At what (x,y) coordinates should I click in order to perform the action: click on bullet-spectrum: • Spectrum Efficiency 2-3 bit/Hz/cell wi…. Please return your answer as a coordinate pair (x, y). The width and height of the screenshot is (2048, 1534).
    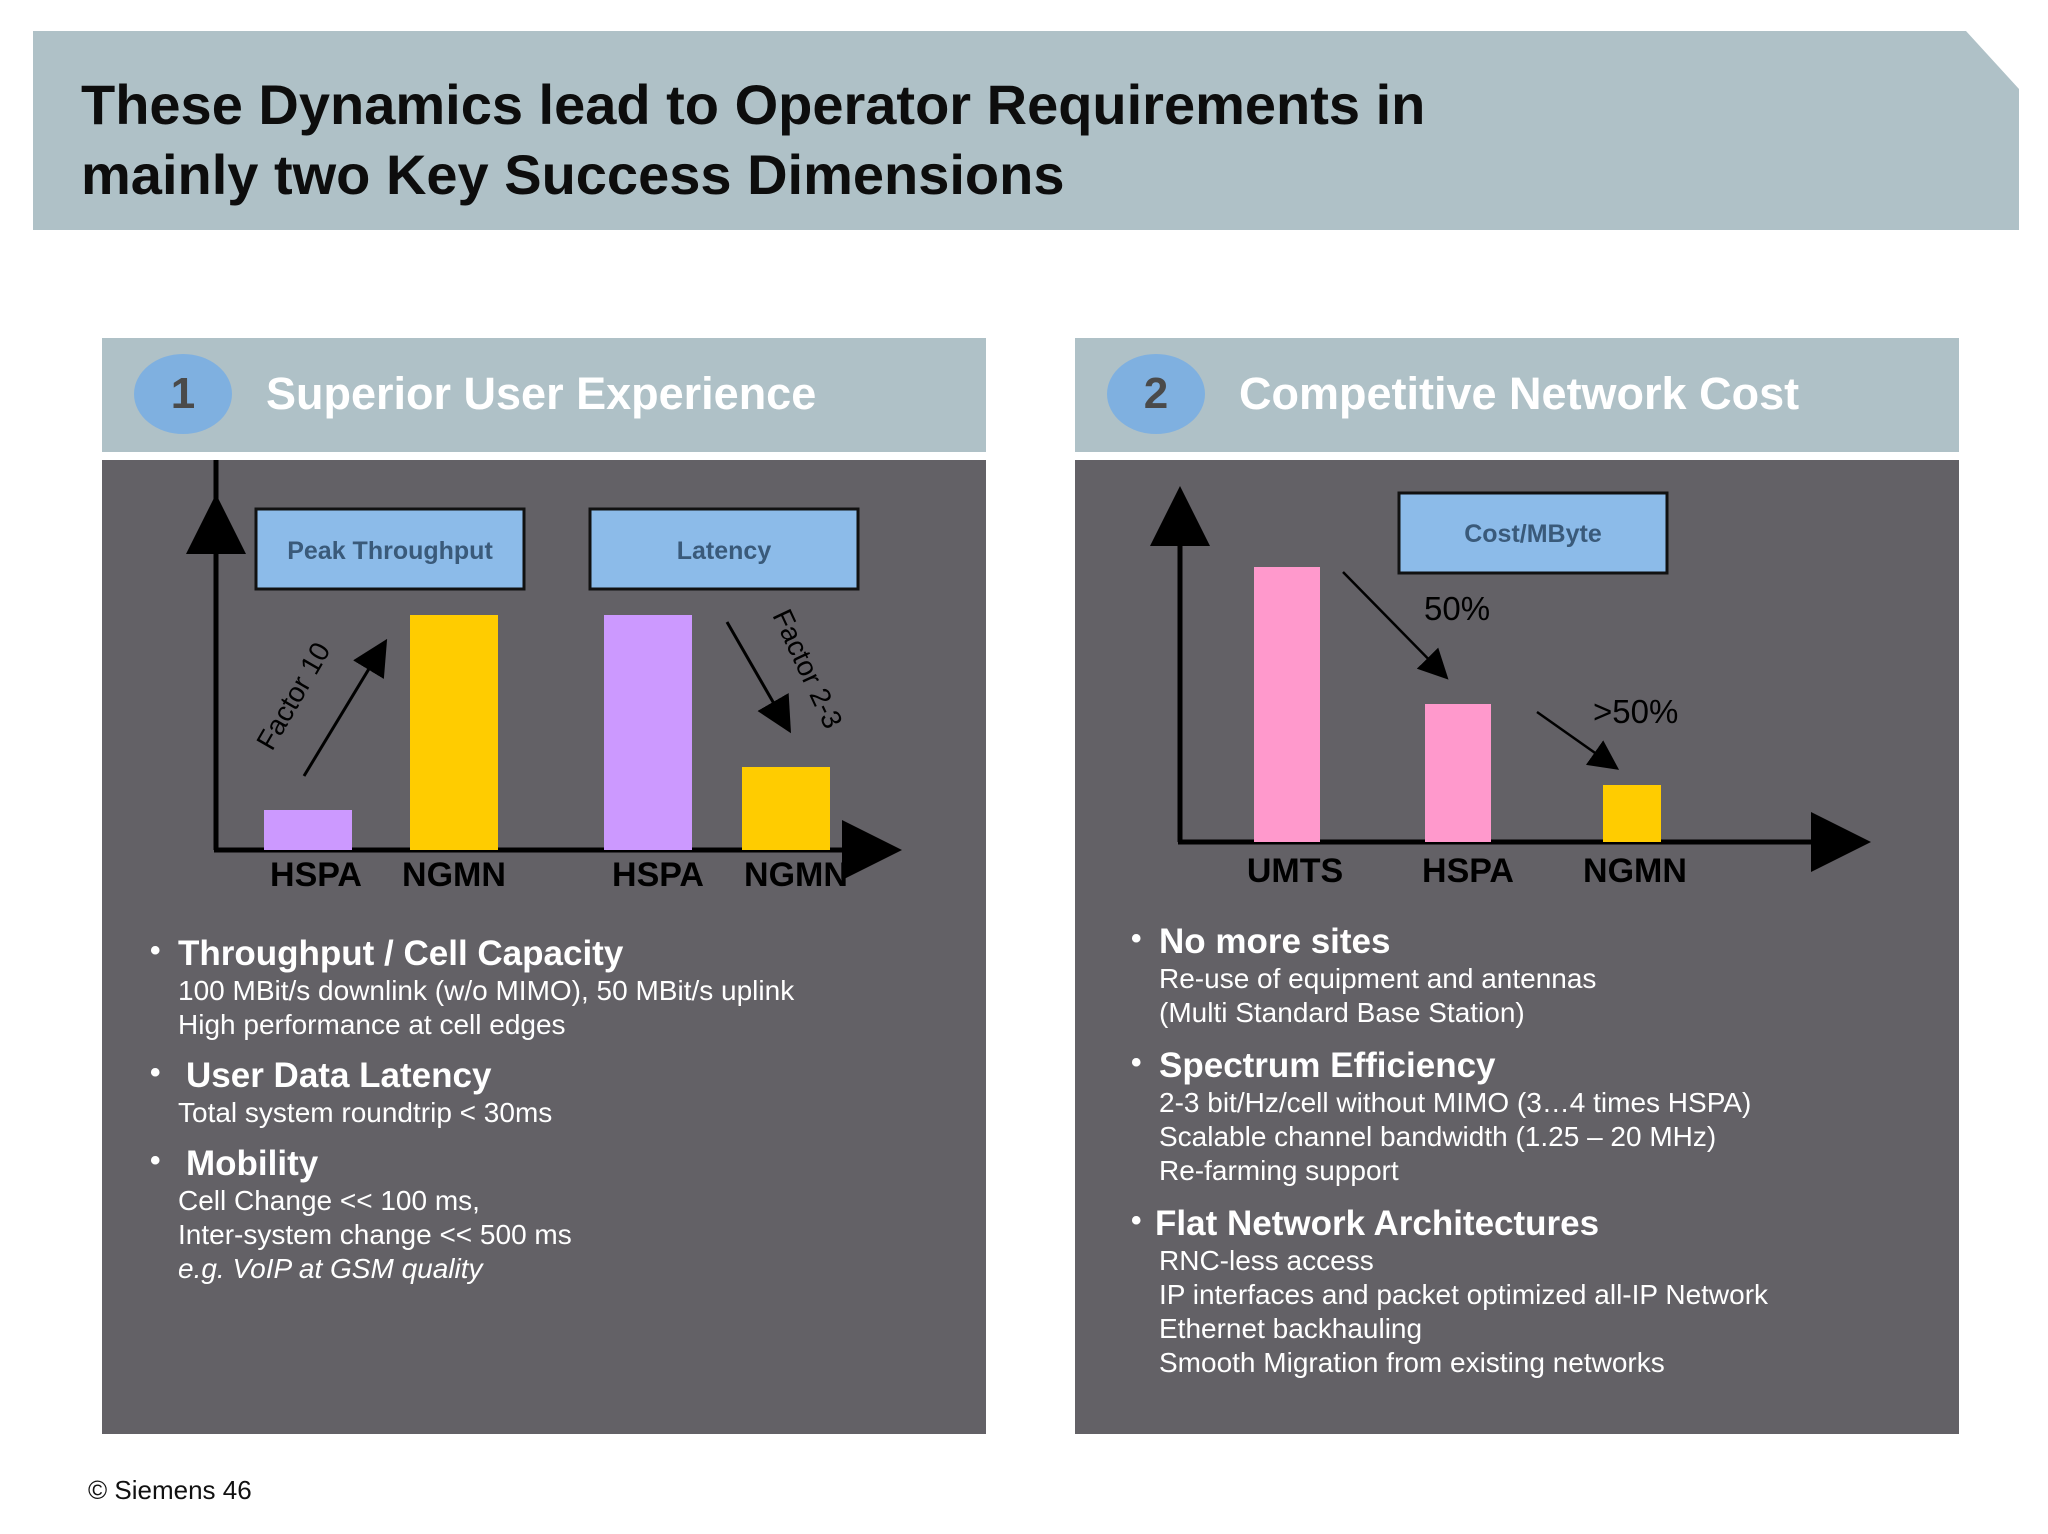
    Looking at the image, I should click on (1541, 1117).